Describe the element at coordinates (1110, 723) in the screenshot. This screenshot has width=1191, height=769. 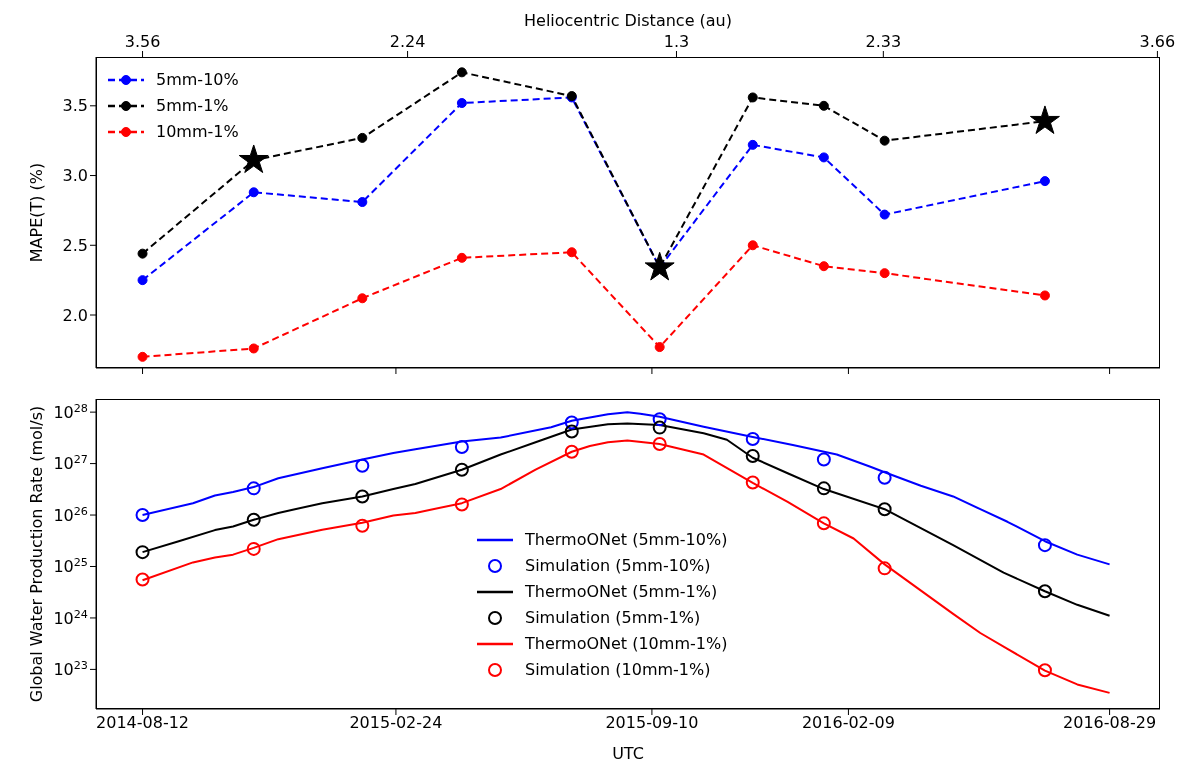
I see `x-tick-label: 2016-08-29` at that location.